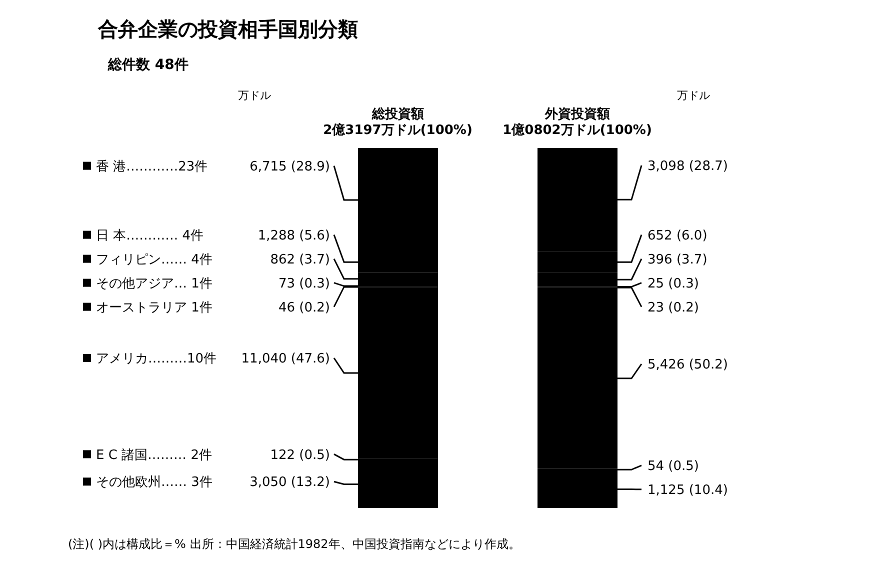 The width and height of the screenshot is (875, 570). Describe the element at coordinates (285, 359) in the screenshot. I see `data-label: 11,040 (47.6)` at that location.